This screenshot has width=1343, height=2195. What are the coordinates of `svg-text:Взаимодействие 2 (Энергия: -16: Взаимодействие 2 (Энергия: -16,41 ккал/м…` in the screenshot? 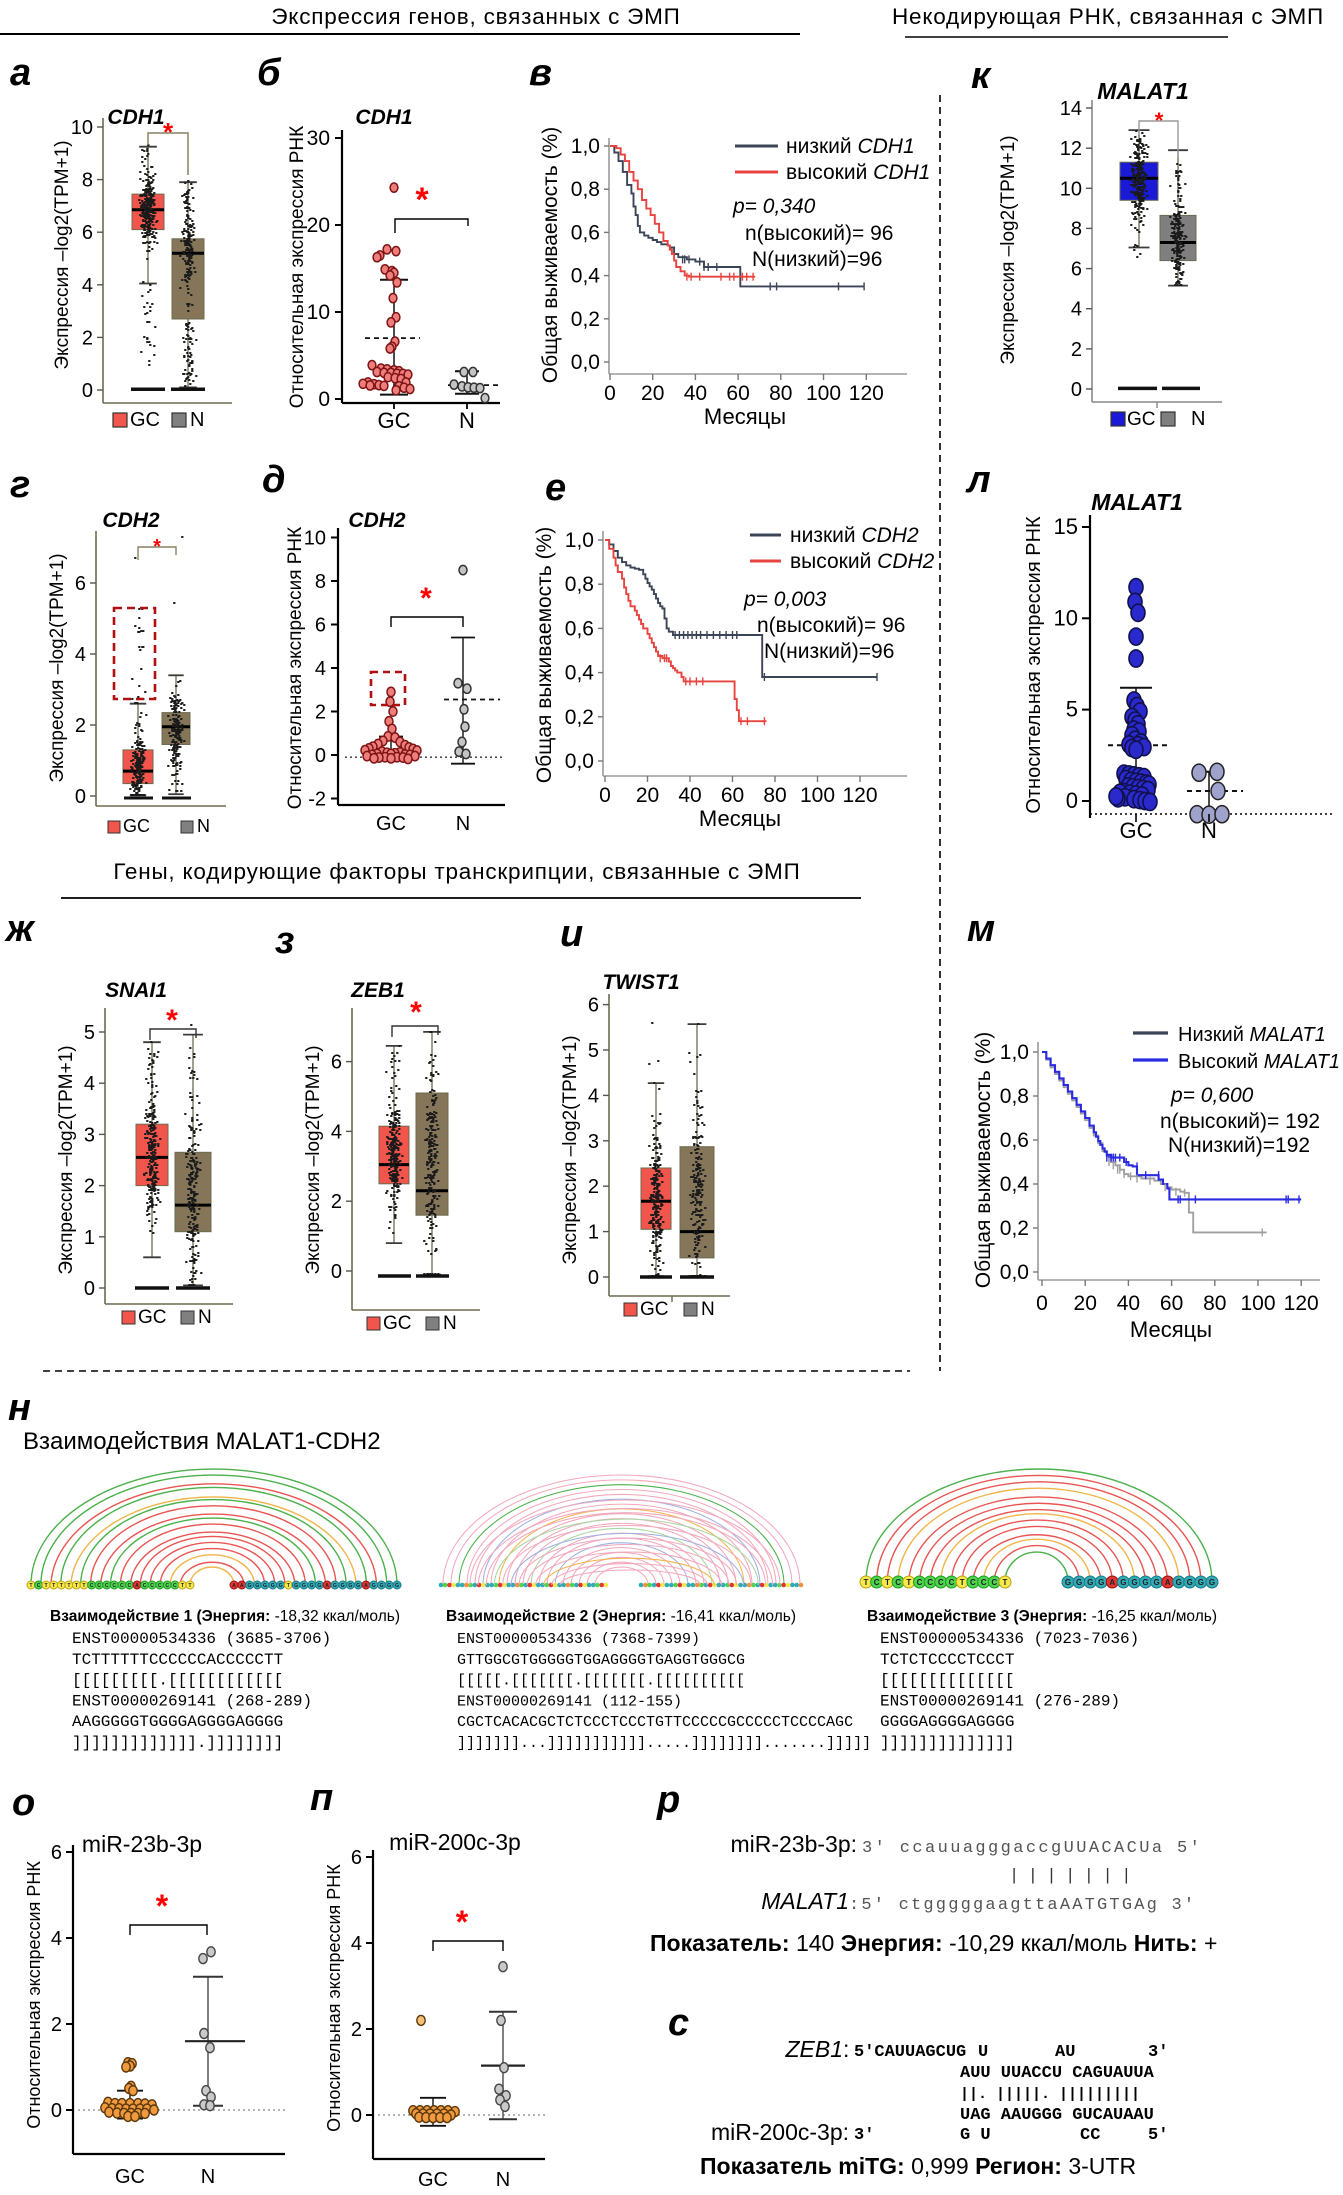 It's located at (621, 1616).